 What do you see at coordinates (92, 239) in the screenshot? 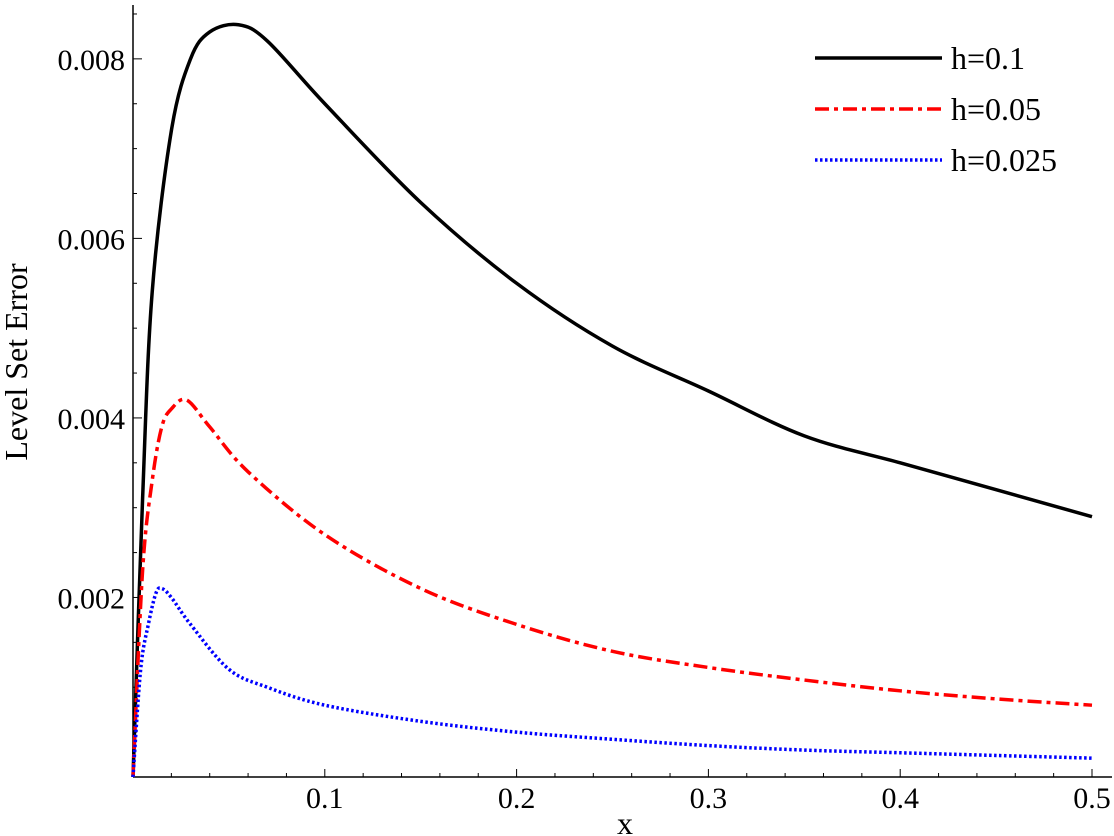
I see `y-tick-label: 0.006` at bounding box center [92, 239].